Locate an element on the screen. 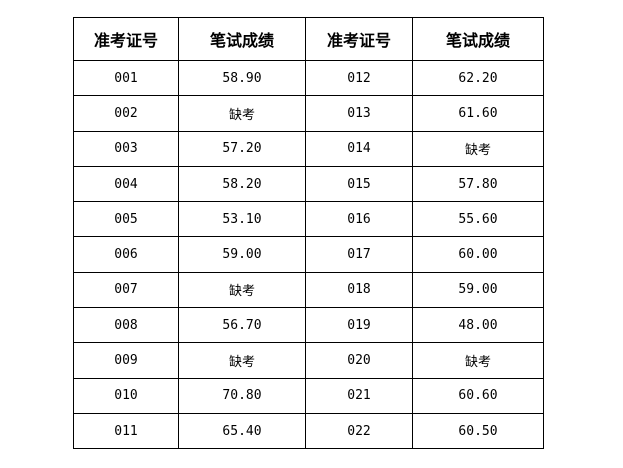 The image size is (623, 468). exam-id-cell: 004 is located at coordinates (126, 184).